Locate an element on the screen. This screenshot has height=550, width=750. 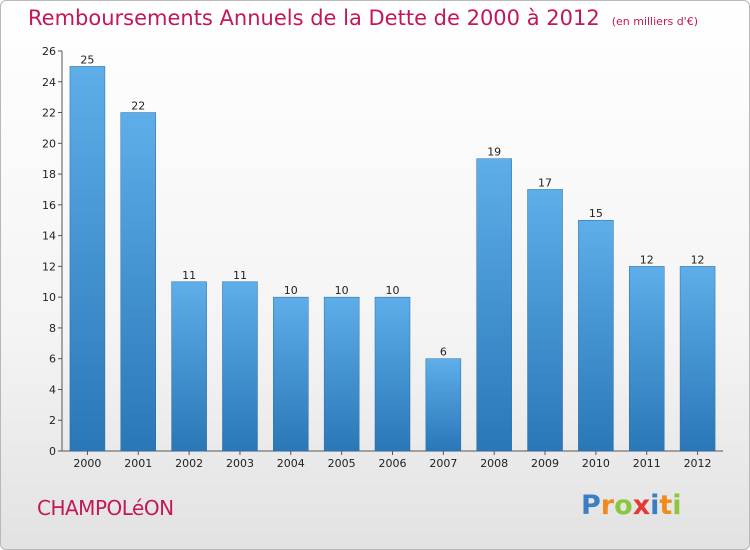
x-tick-label-2006: 2006 is located at coordinates (393, 463).